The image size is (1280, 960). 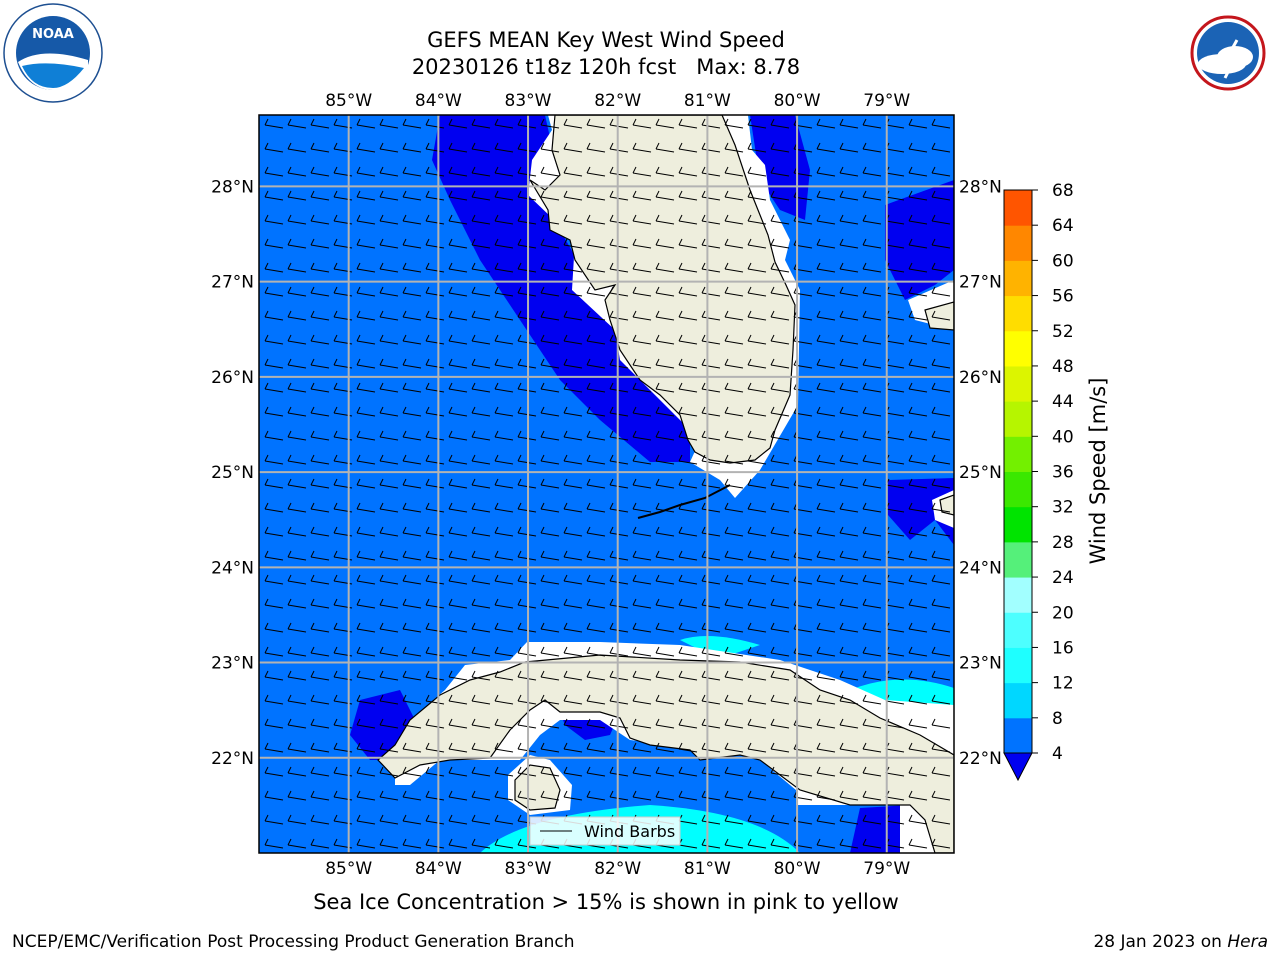 I want to click on colorbar-tick-label: 20, so click(x=1063, y=613).